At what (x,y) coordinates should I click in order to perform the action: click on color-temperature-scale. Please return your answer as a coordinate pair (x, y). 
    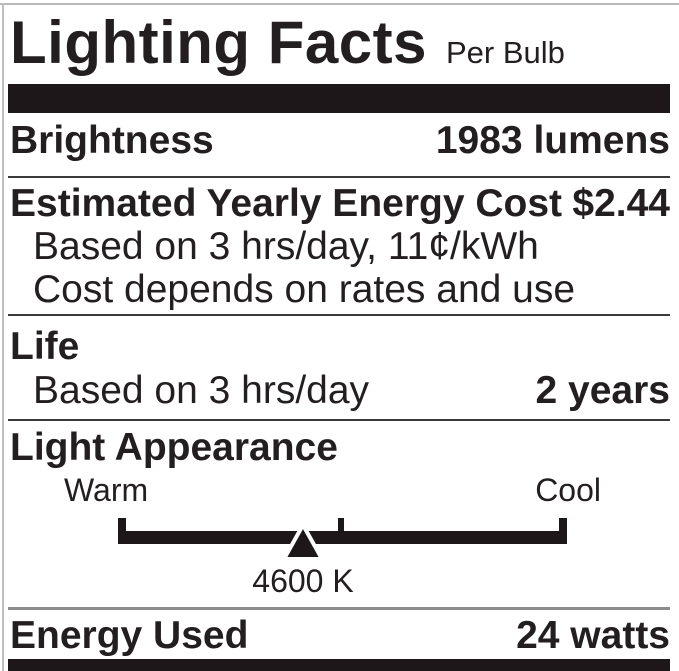
    Looking at the image, I should click on (342, 539).